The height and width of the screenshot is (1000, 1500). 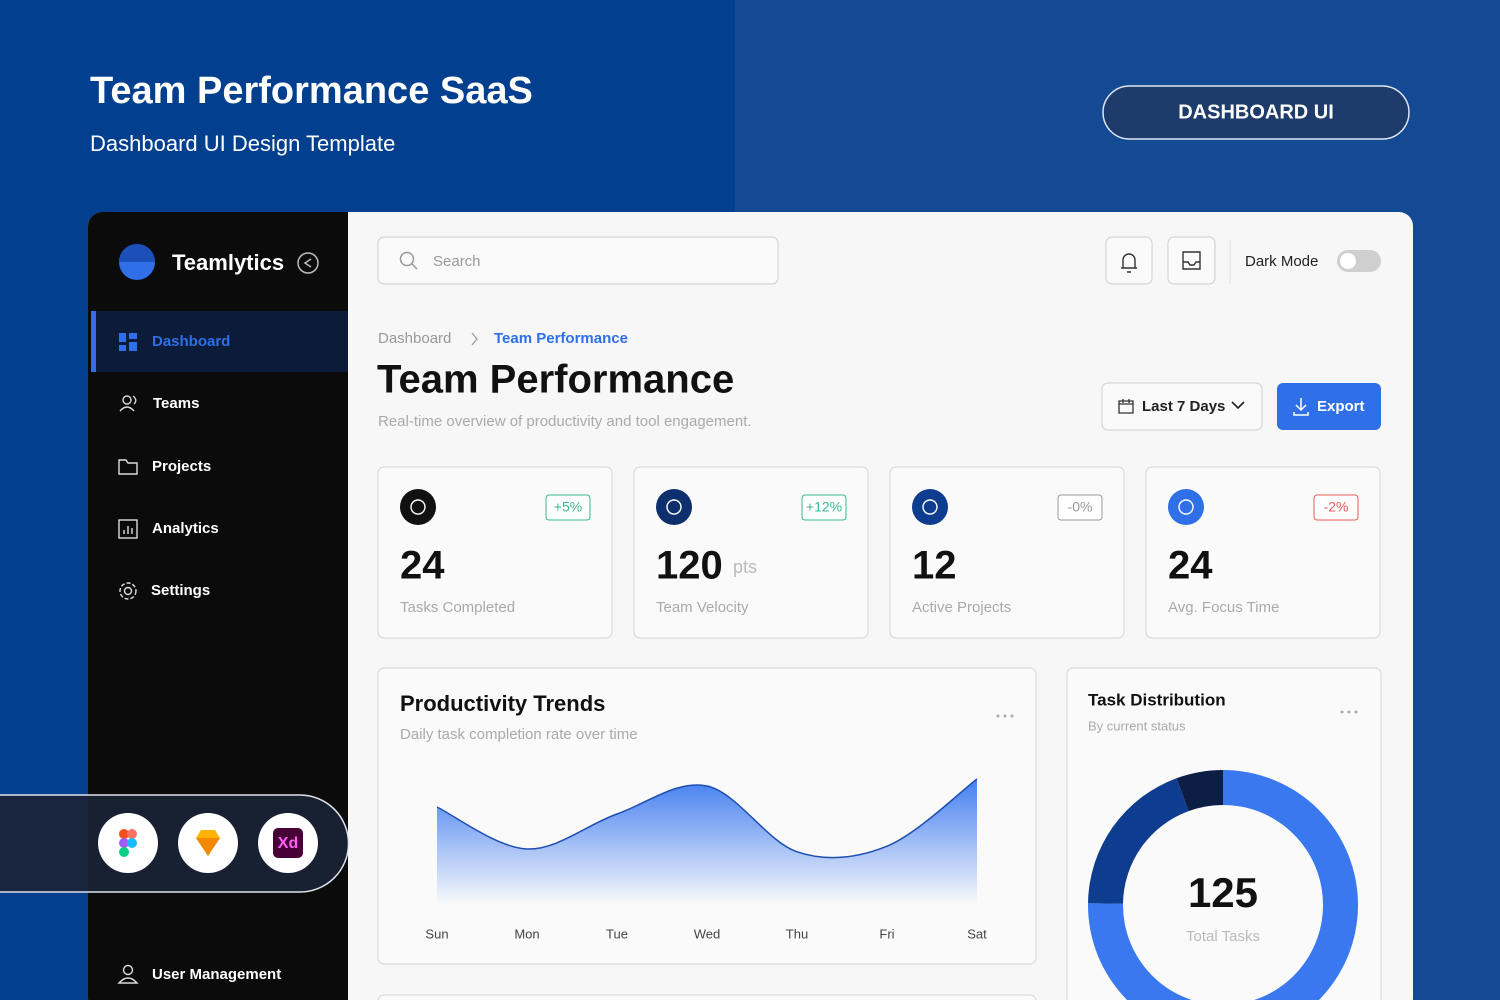 I want to click on download-icon, so click(x=1301, y=407).